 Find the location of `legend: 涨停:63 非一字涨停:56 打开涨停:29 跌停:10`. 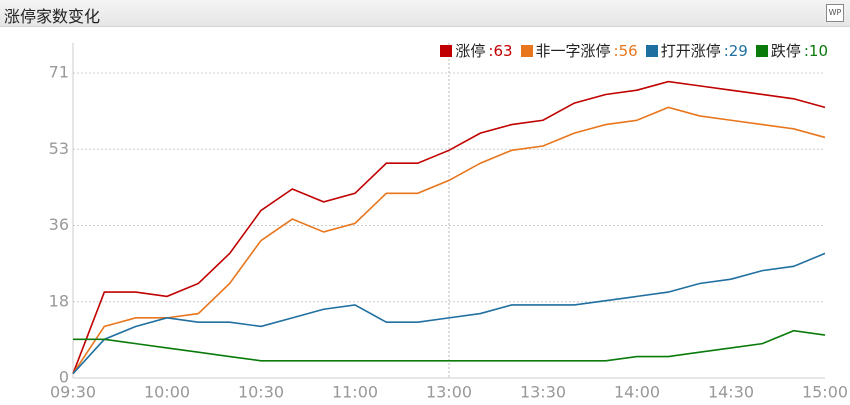

legend: 涨停:63 非一字涨停:56 打开涨停:29 跌停:10 is located at coordinates (630, 50).